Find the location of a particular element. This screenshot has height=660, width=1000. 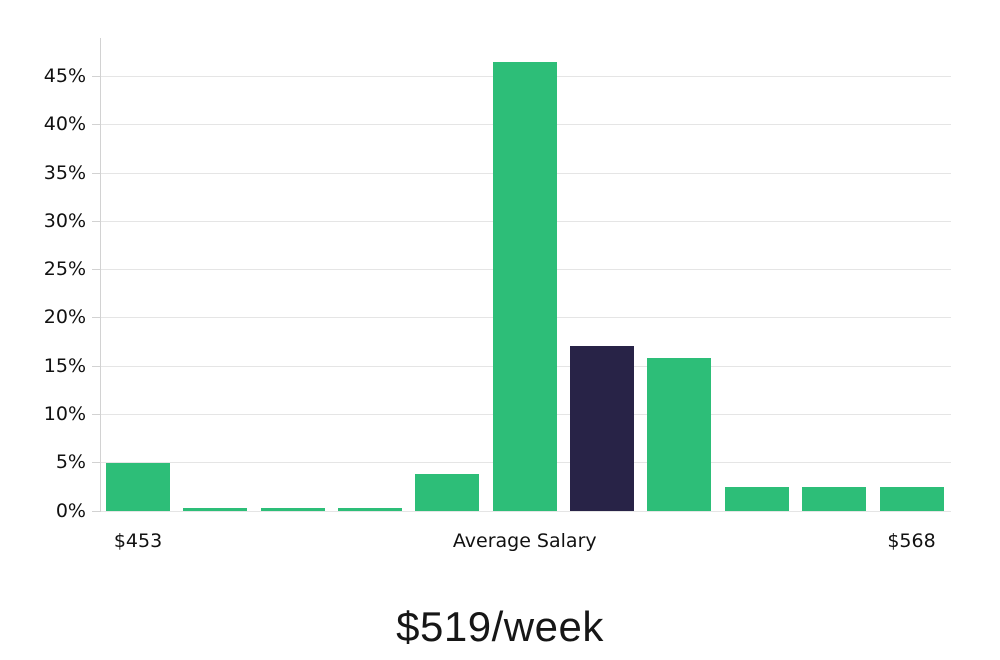

y-tick-label: 0% is located at coordinates (70, 510).